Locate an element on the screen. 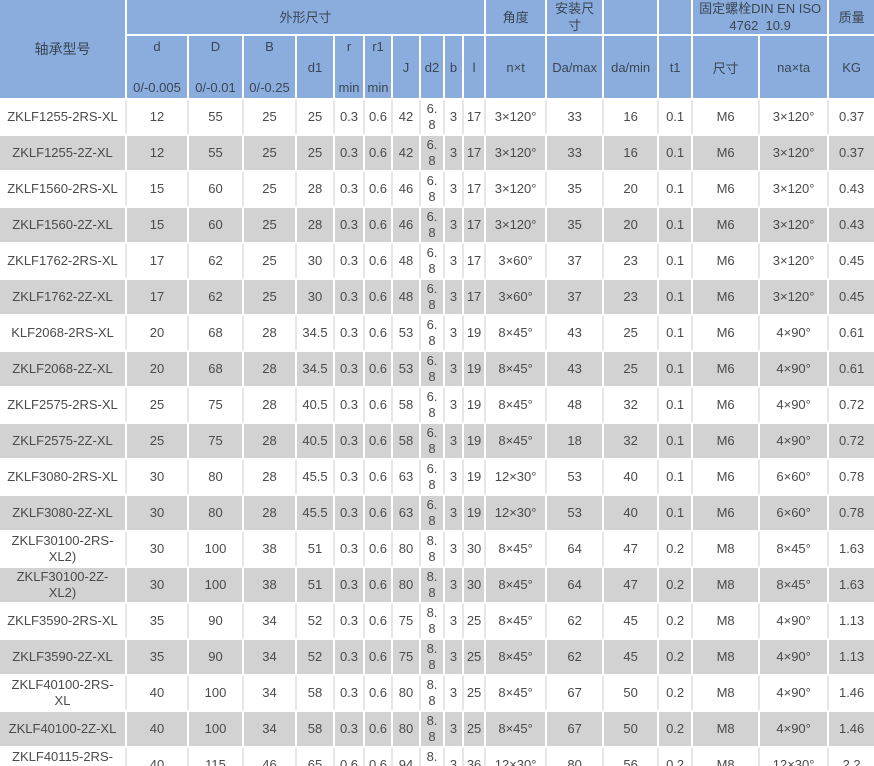 Image resolution: width=874 pixels, height=766 pixels. subheader-col-kg: KG is located at coordinates (851, 67).